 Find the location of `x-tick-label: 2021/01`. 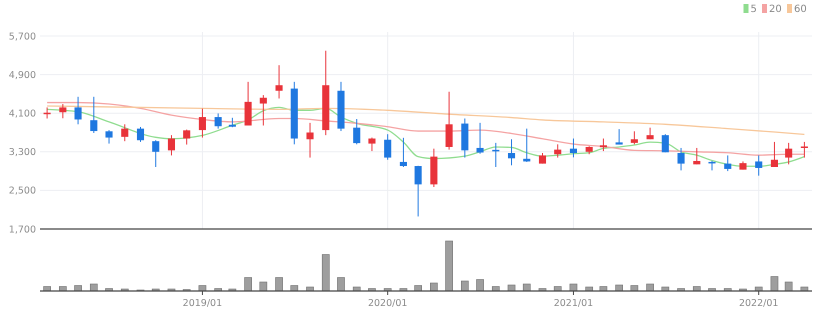

x-tick-label: 2021/01 is located at coordinates (574, 303).